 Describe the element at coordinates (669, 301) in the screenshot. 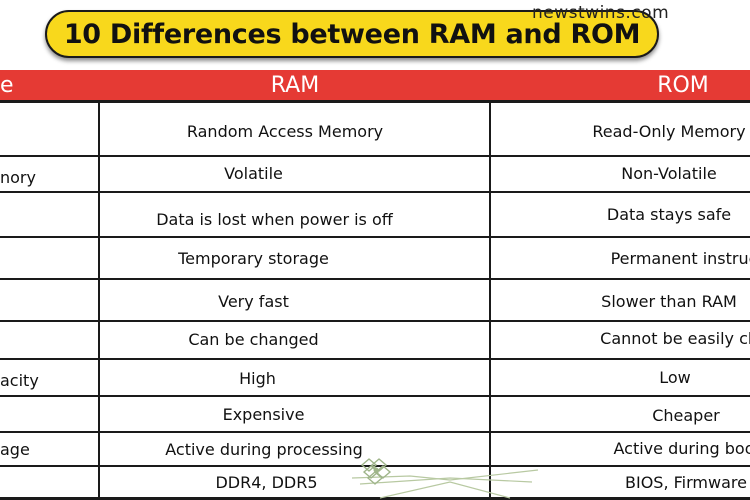

I see `rom-cell: Slower than RAM` at that location.